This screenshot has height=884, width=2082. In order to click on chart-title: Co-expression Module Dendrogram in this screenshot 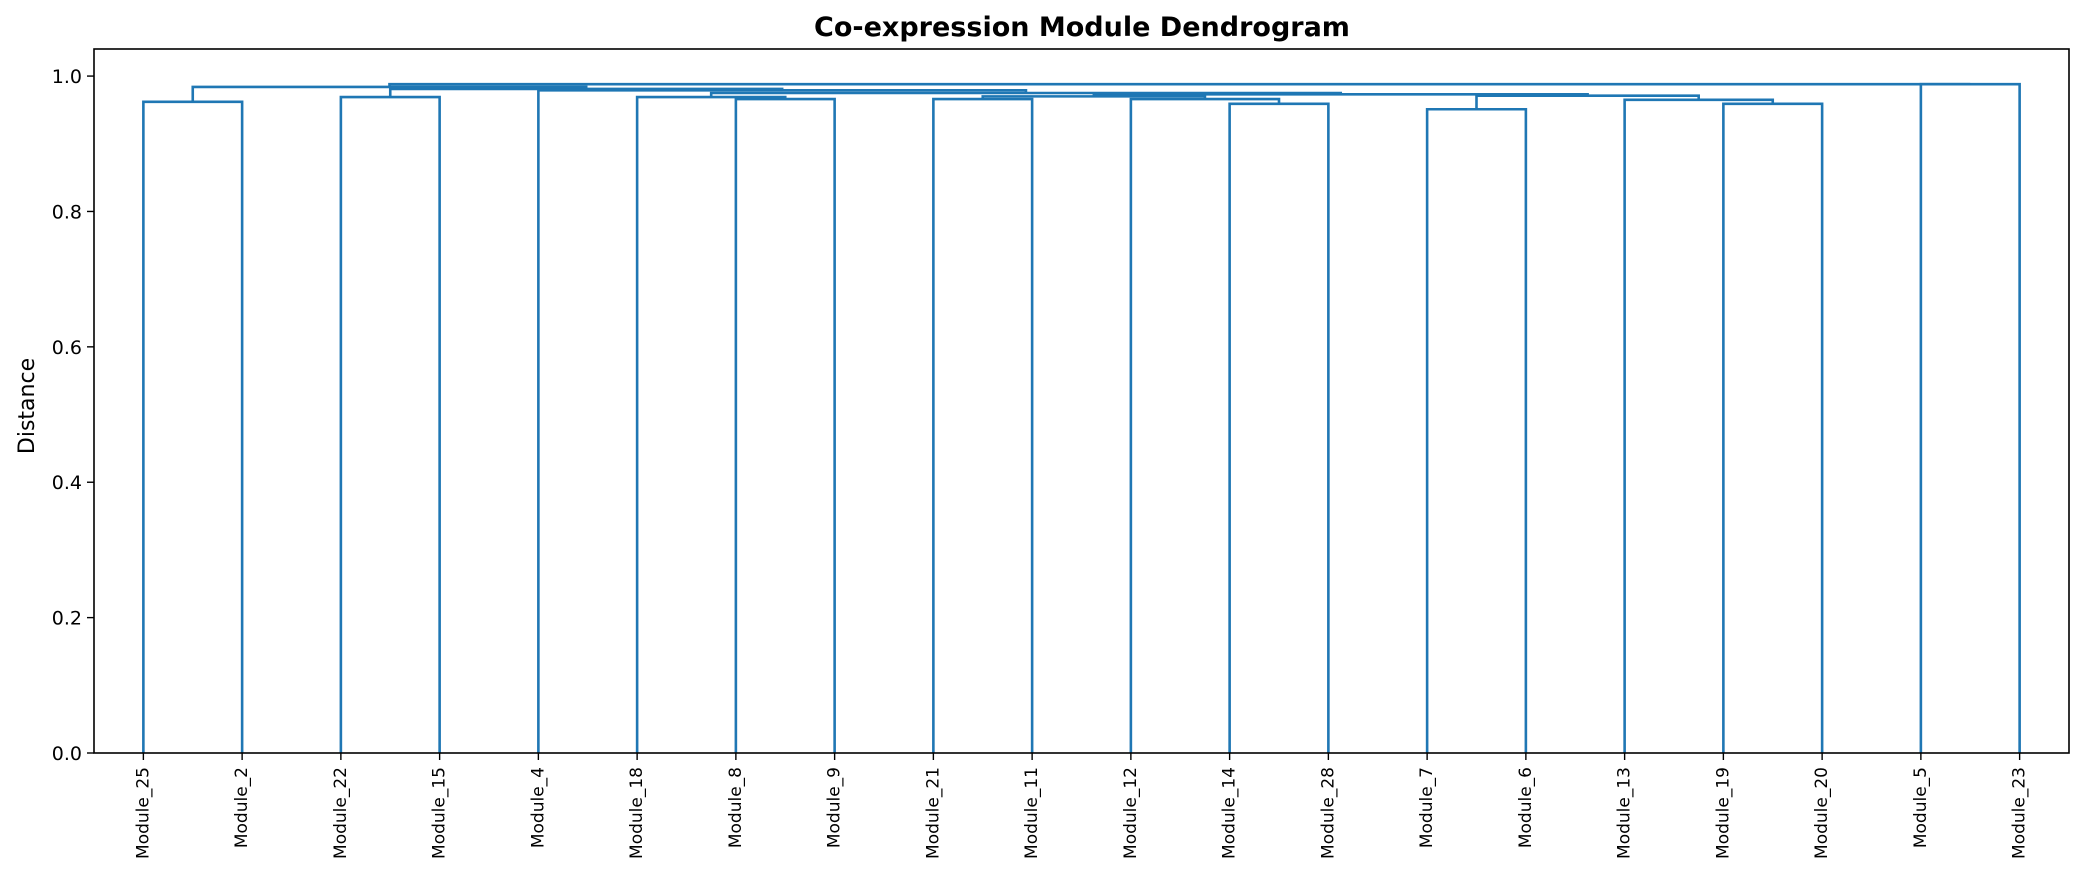, I will do `click(1082, 27)`.